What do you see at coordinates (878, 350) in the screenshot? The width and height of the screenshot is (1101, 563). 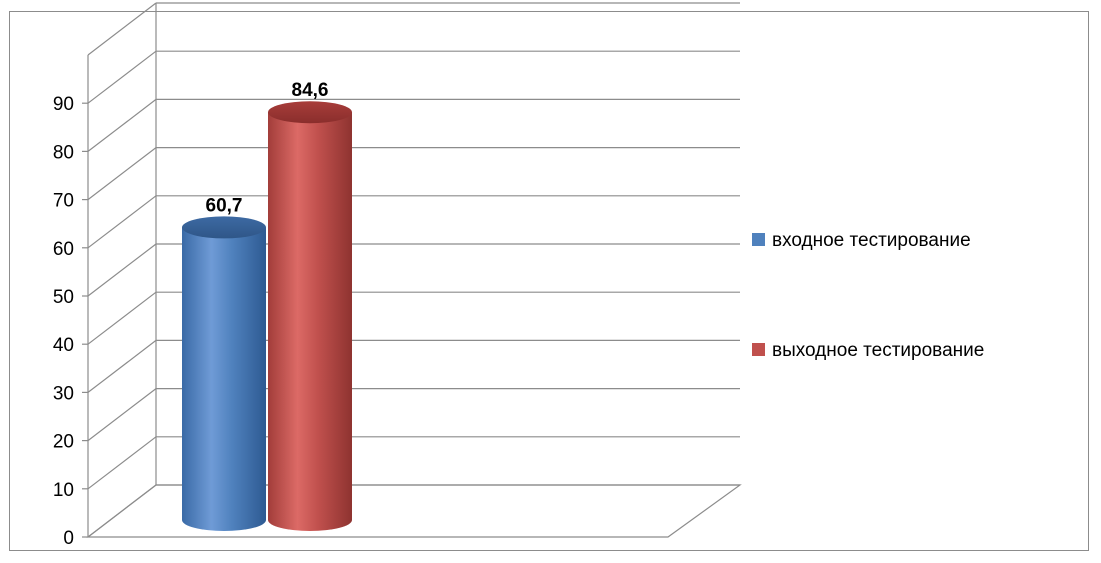 I see `legend-label: выходное тестирование` at bounding box center [878, 350].